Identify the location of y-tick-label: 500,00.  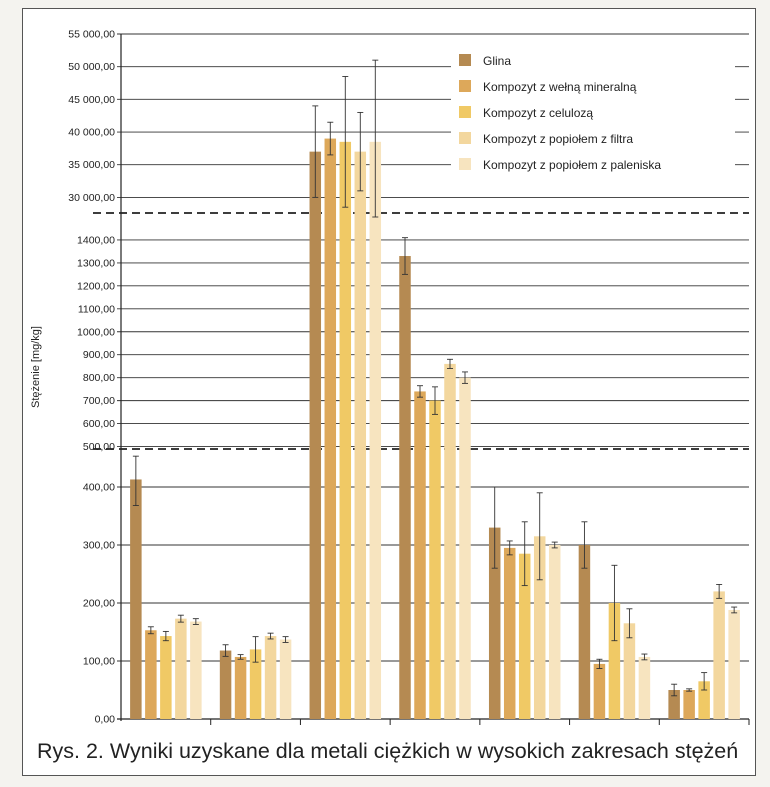
(99, 447).